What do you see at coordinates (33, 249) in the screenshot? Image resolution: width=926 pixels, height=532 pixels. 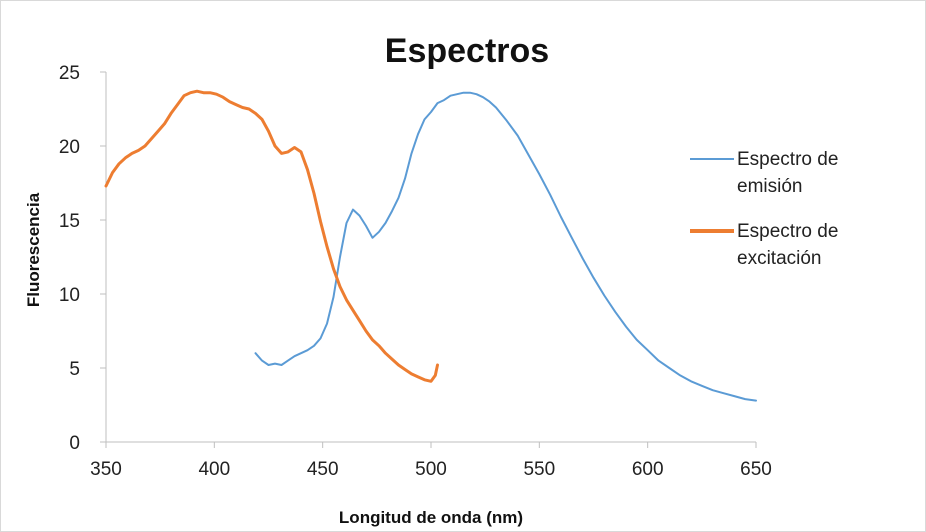 I see `y-axis-title: Fluorescencia` at bounding box center [33, 249].